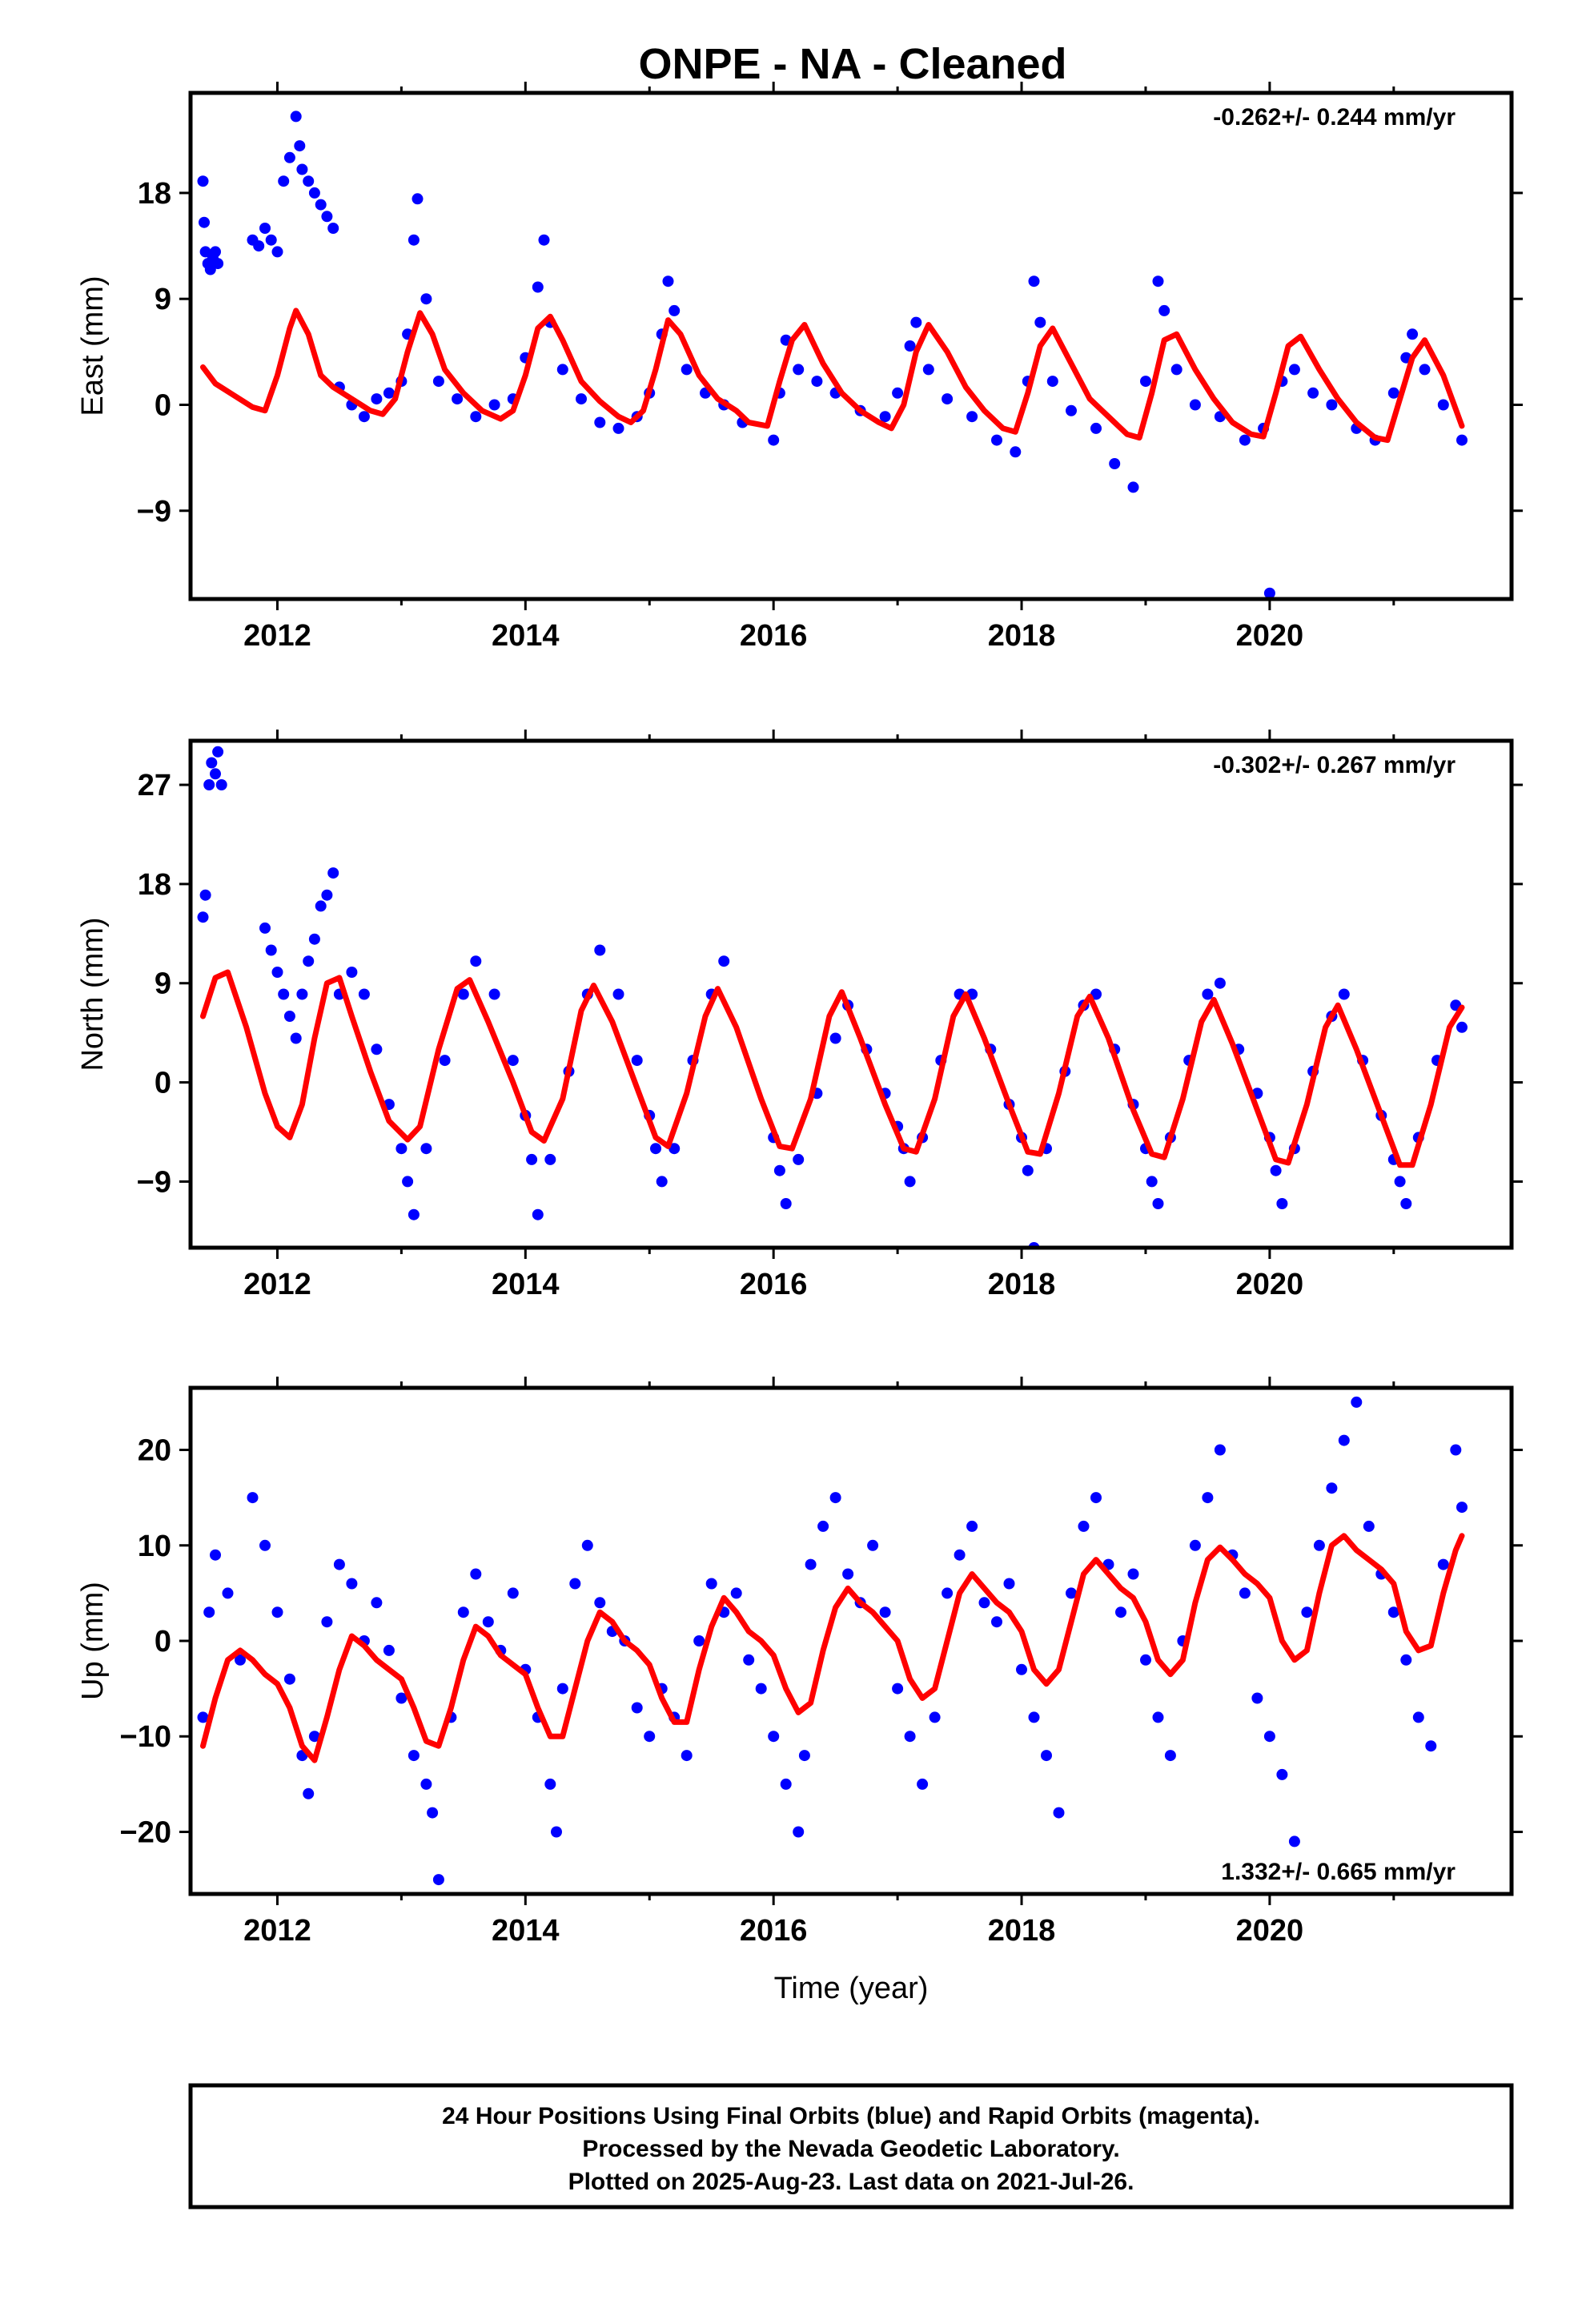 The height and width of the screenshot is (2324, 1582). What do you see at coordinates (1022, 1931) in the screenshot?
I see `up-x-tick-label: 2018` at bounding box center [1022, 1931].